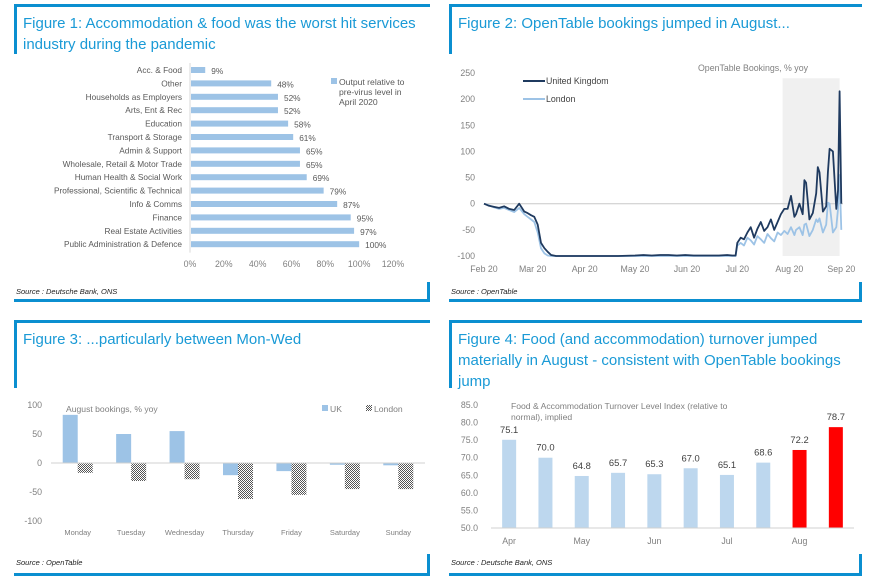 This screenshot has height=587, width=876. What do you see at coordinates (338, 192) in the screenshot?
I see `data-label: 79%` at bounding box center [338, 192].